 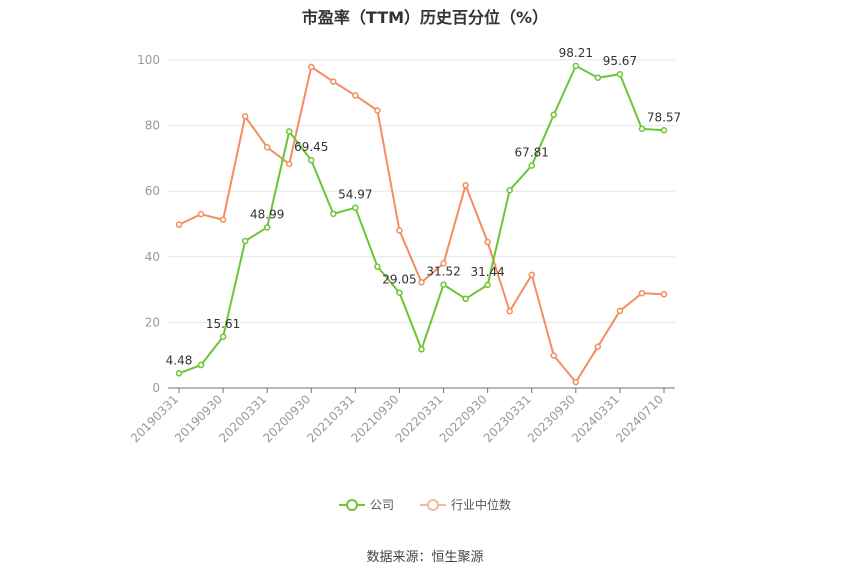 What do you see at coordinates (355, 195) in the screenshot?
I see `data-label: 54.97` at bounding box center [355, 195].